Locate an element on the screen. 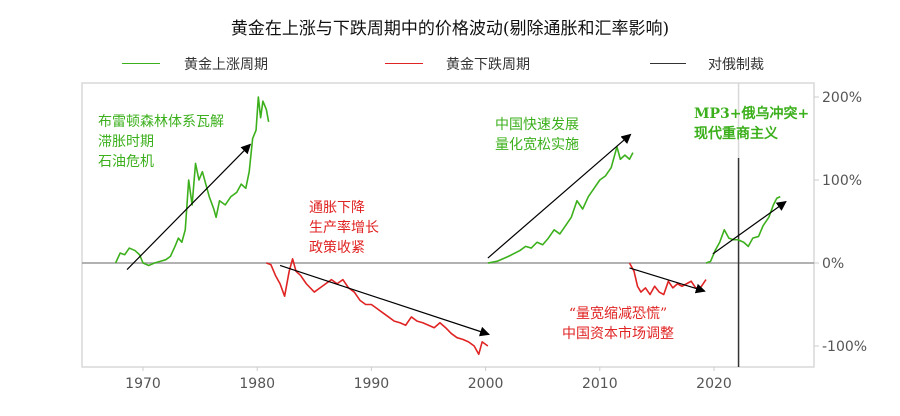 This screenshot has height=416, width=900. legend-label-fall: 黄金下跌周期 is located at coordinates (488, 65).